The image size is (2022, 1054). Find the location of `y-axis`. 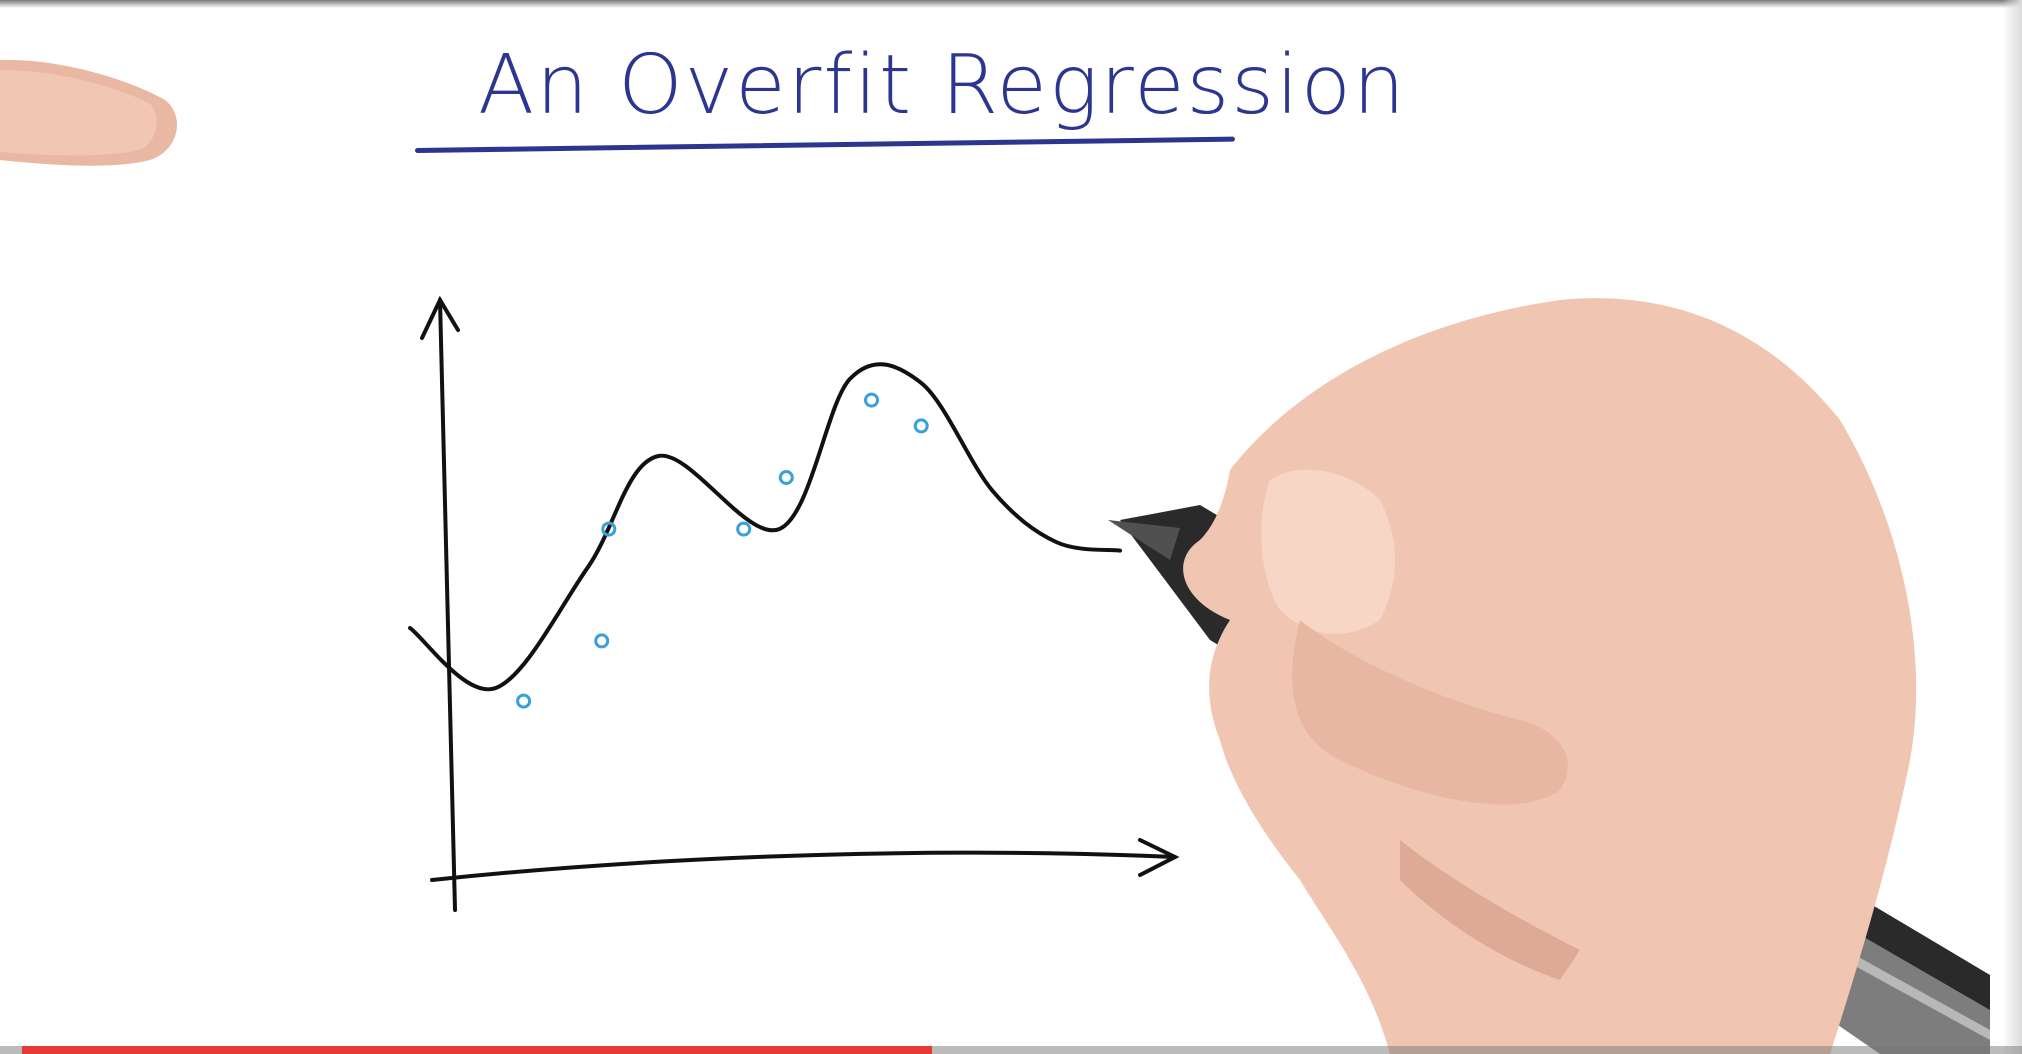

y-axis is located at coordinates (447, 605).